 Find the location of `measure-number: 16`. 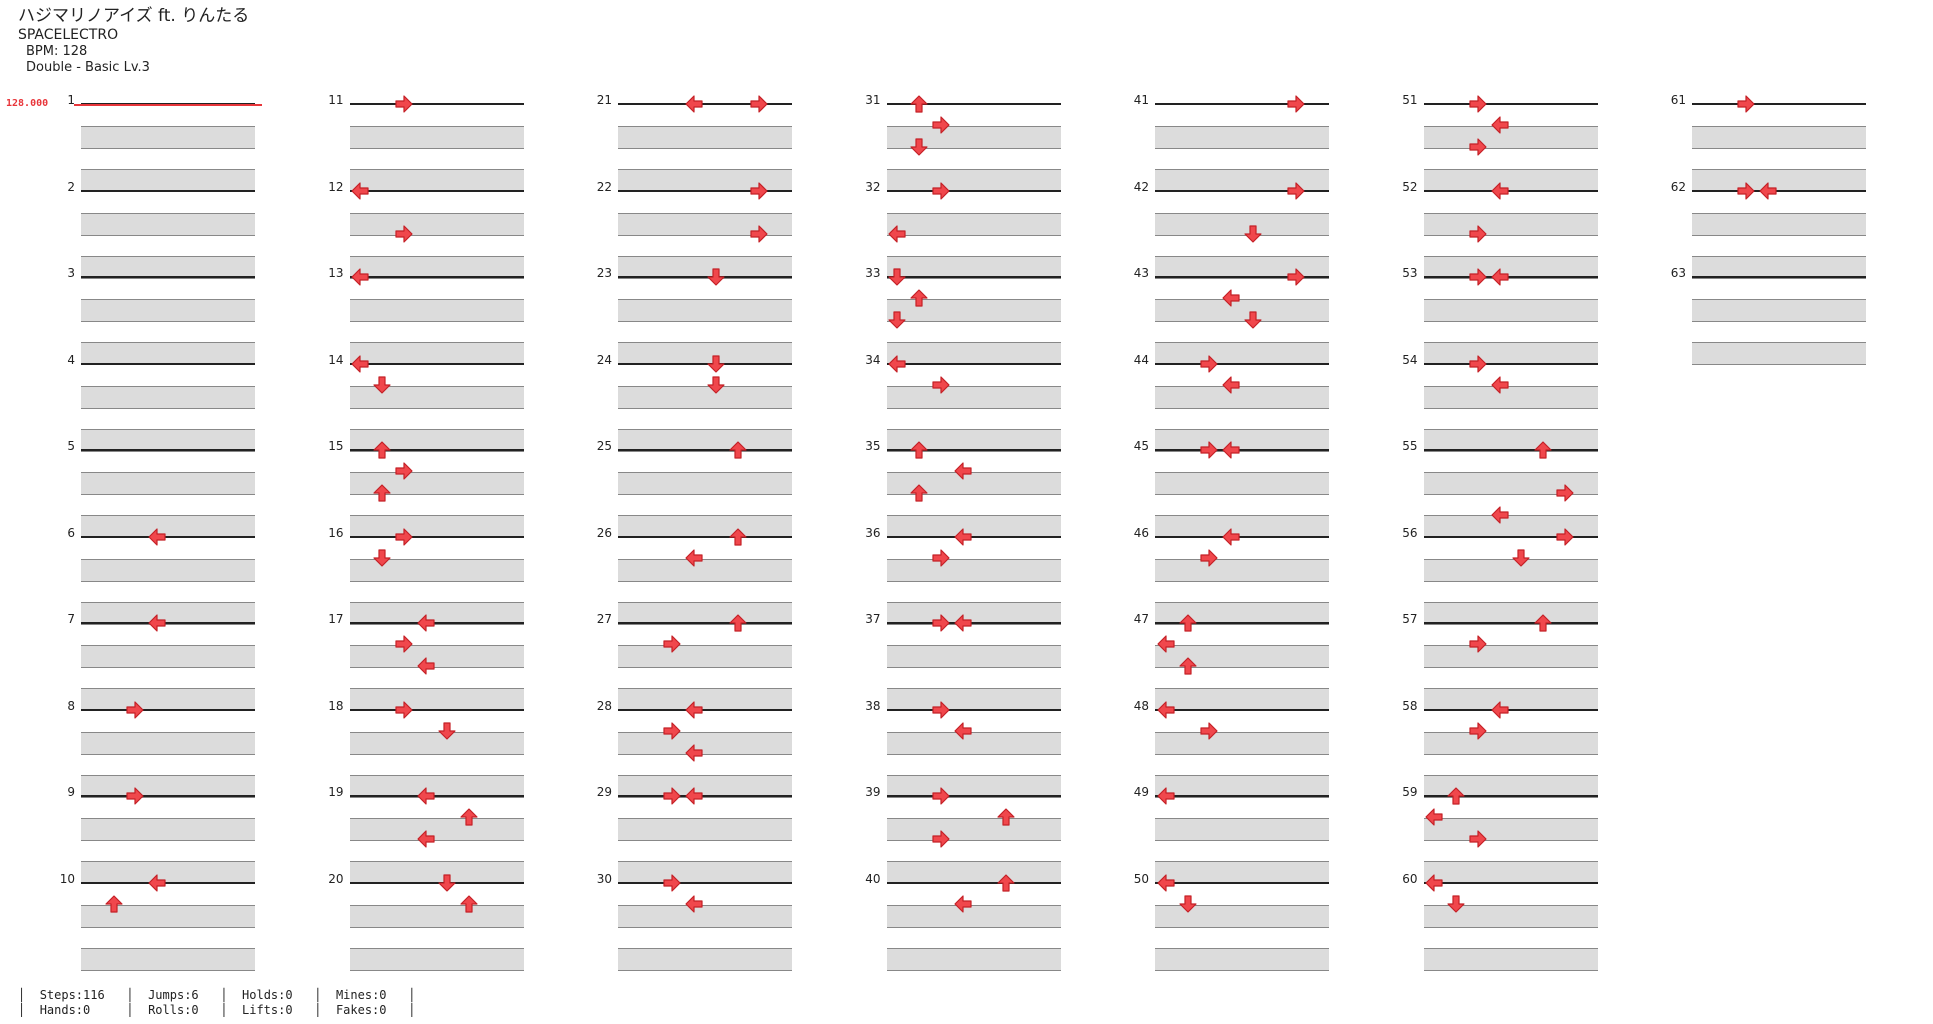

measure-number: 16 is located at coordinates (336, 532).